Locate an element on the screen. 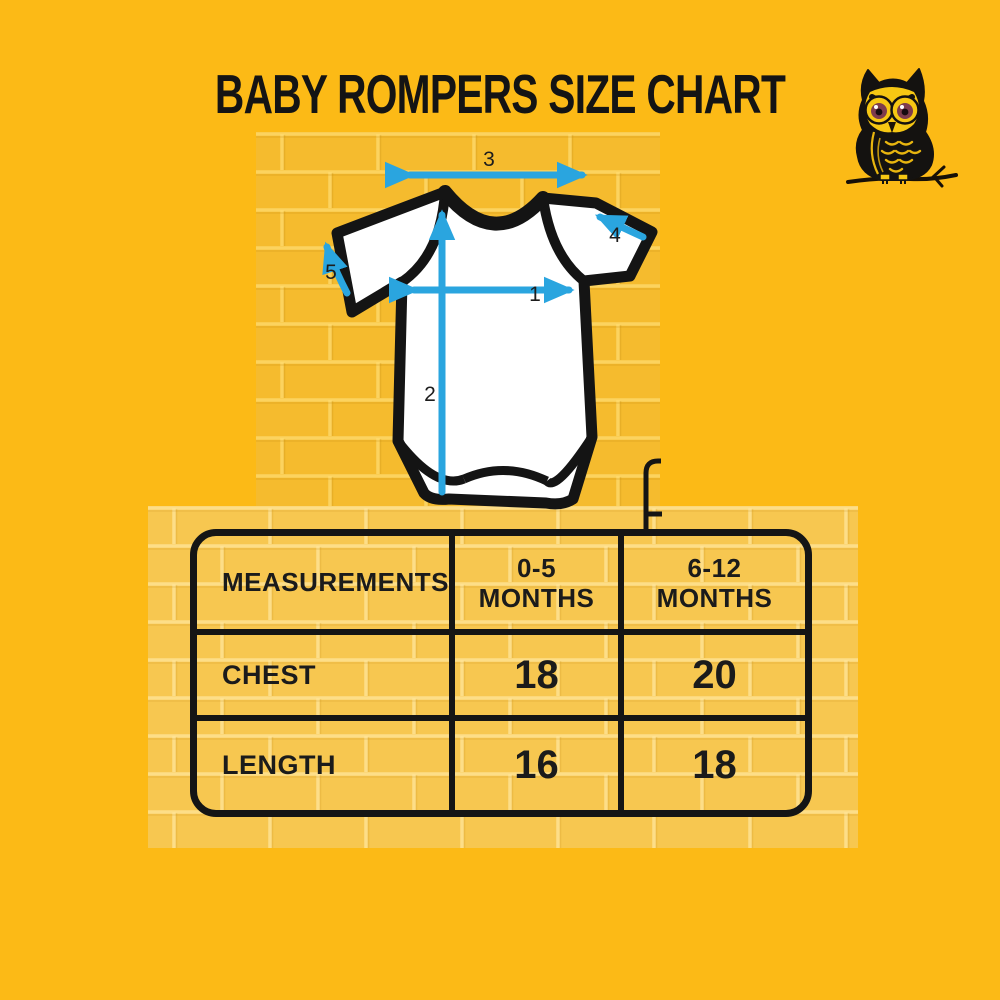 The height and width of the screenshot is (1000, 1000). header-measurements: MEASUREMENTS is located at coordinates (326, 585).